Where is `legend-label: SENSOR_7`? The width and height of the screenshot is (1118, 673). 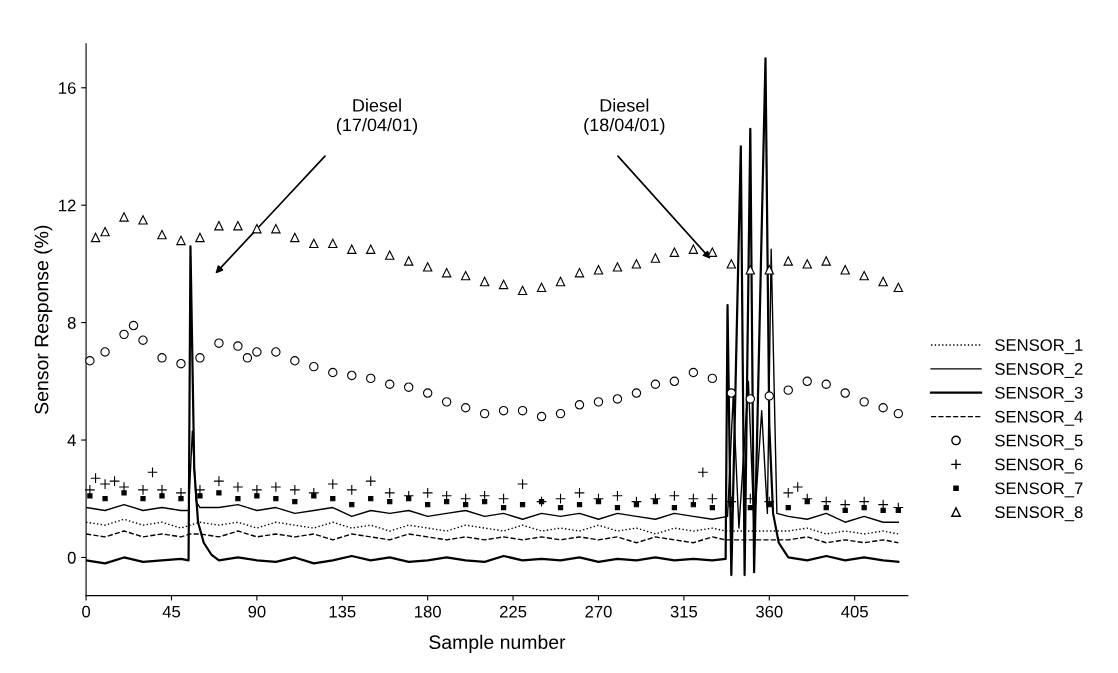 legend-label: SENSOR_7 is located at coordinates (1039, 490).